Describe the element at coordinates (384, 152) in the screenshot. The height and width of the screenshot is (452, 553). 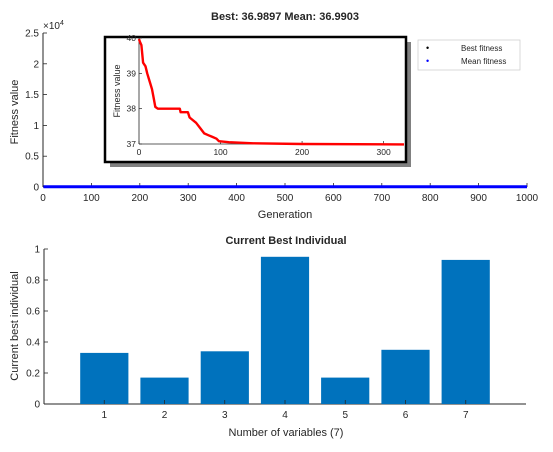
I see `inset-x-tick-label: 300` at that location.